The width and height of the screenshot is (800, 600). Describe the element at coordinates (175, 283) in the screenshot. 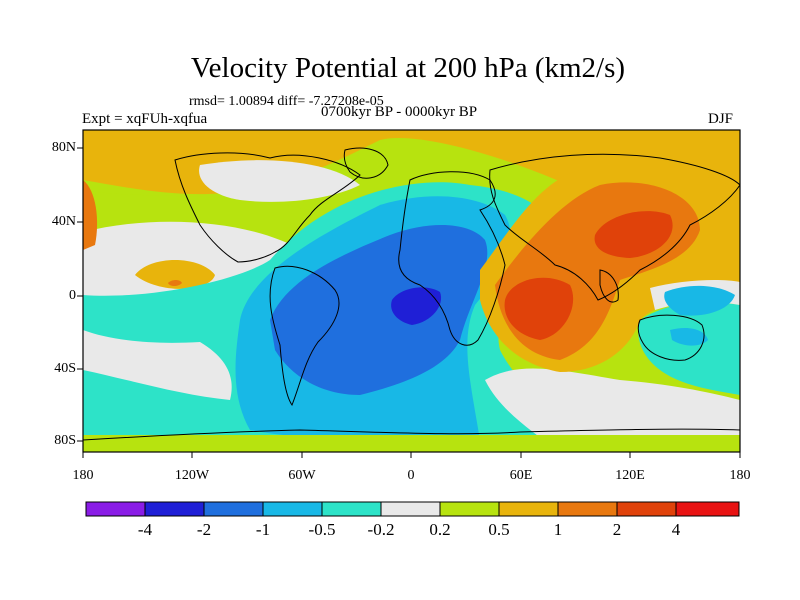

I see `field-pacific-orange` at that location.